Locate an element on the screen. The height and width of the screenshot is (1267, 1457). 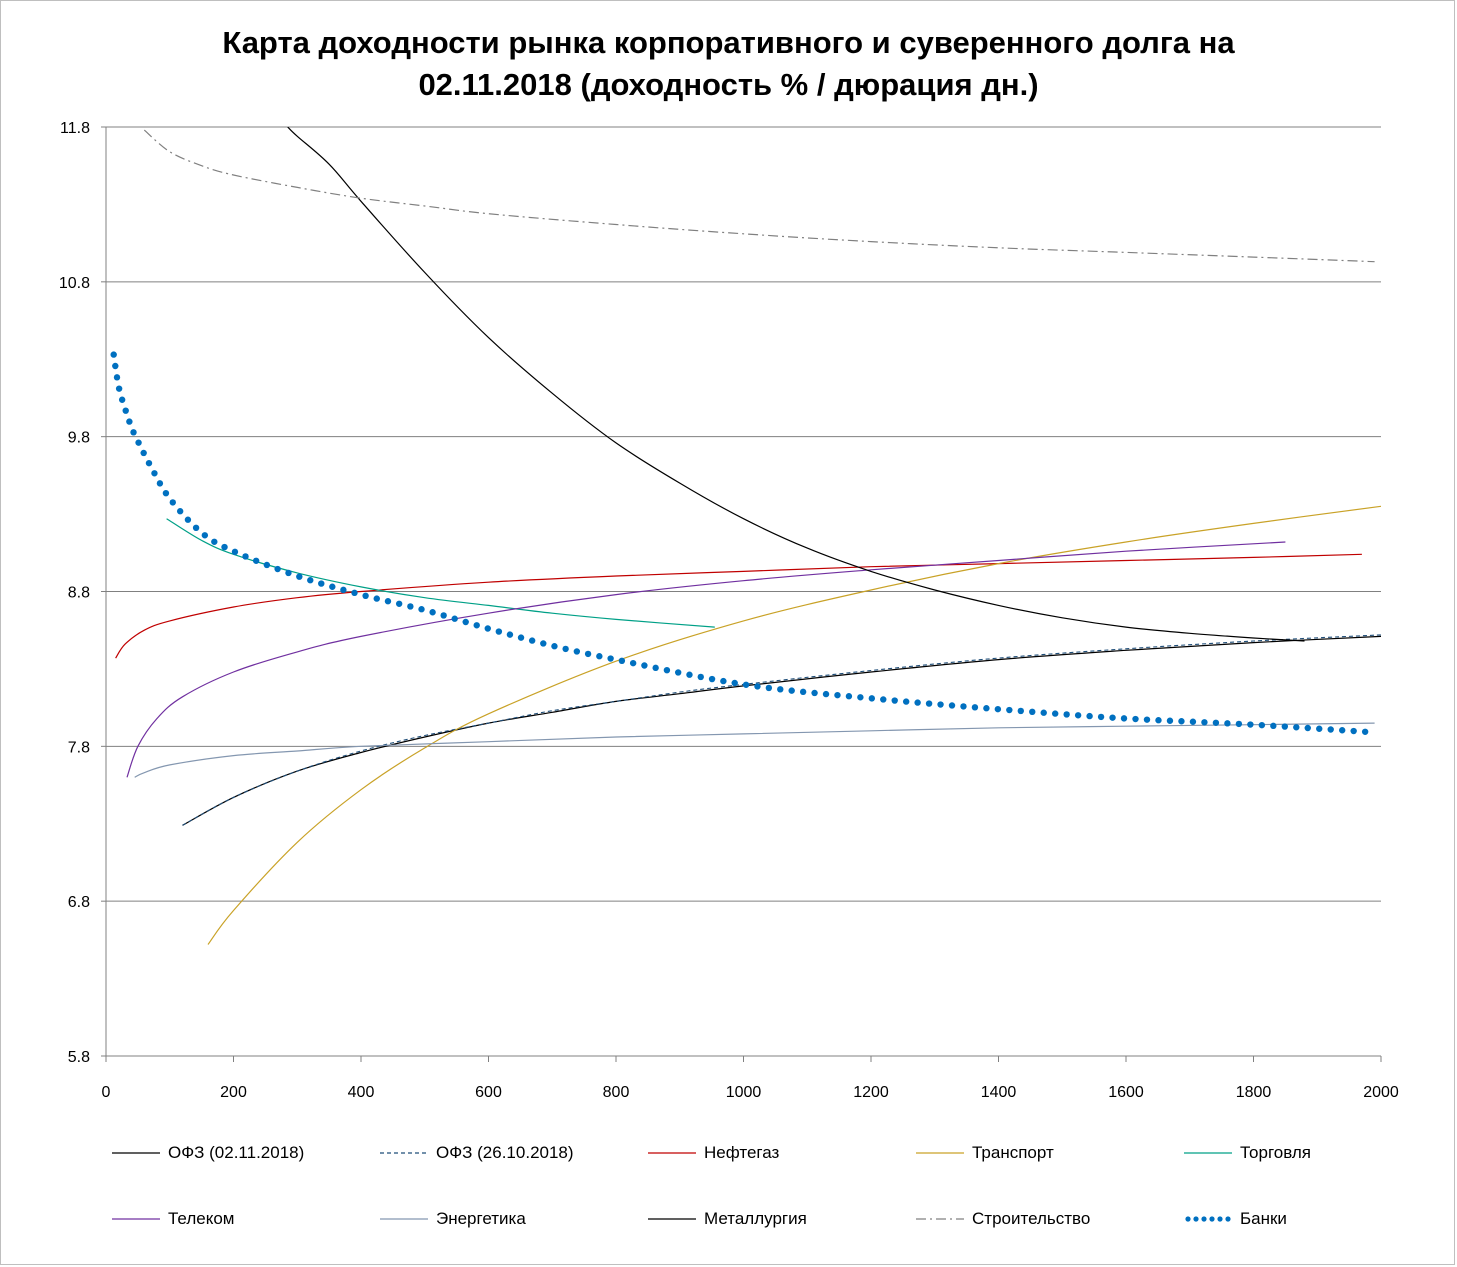
x-tick-label: 200 is located at coordinates (233, 1092).